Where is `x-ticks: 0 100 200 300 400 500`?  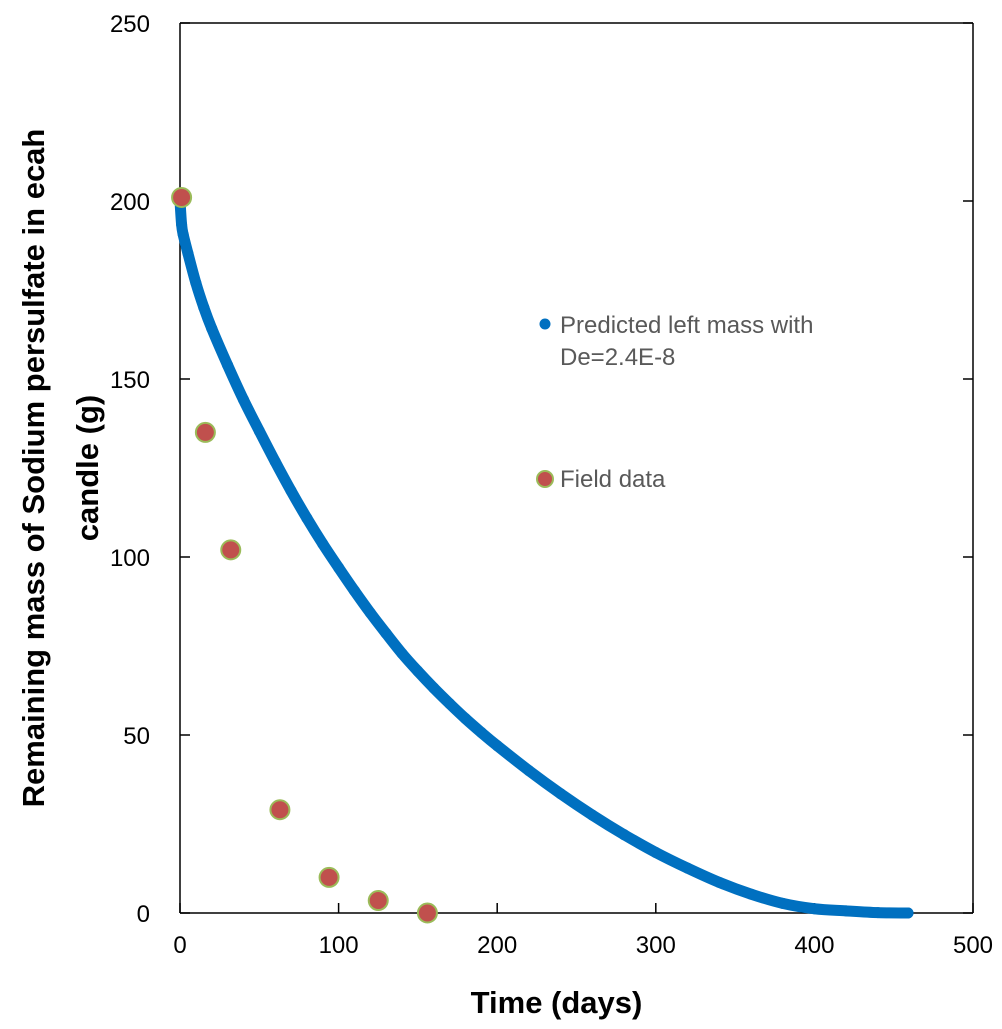 x-ticks: 0 100 200 300 400 500 is located at coordinates (583, 931).